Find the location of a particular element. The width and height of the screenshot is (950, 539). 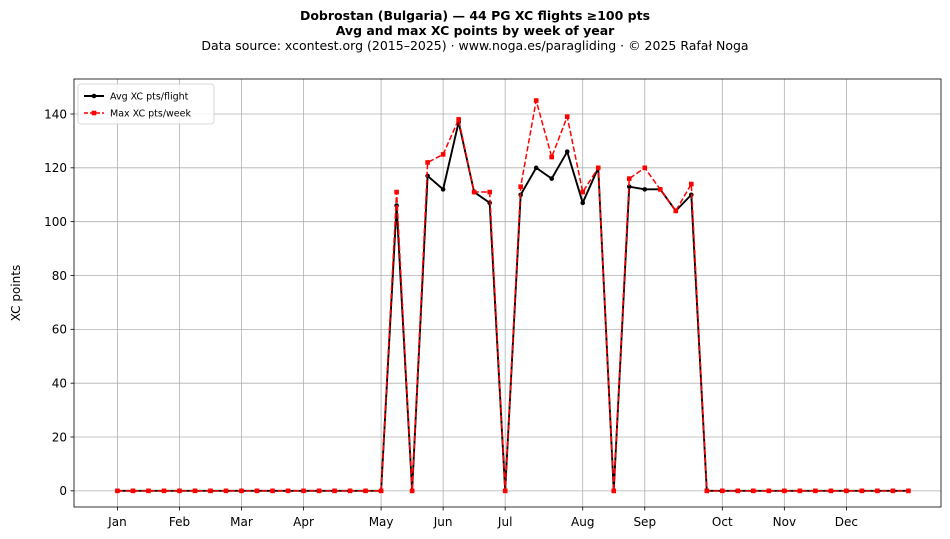

legend-marker-avg is located at coordinates (94, 96).